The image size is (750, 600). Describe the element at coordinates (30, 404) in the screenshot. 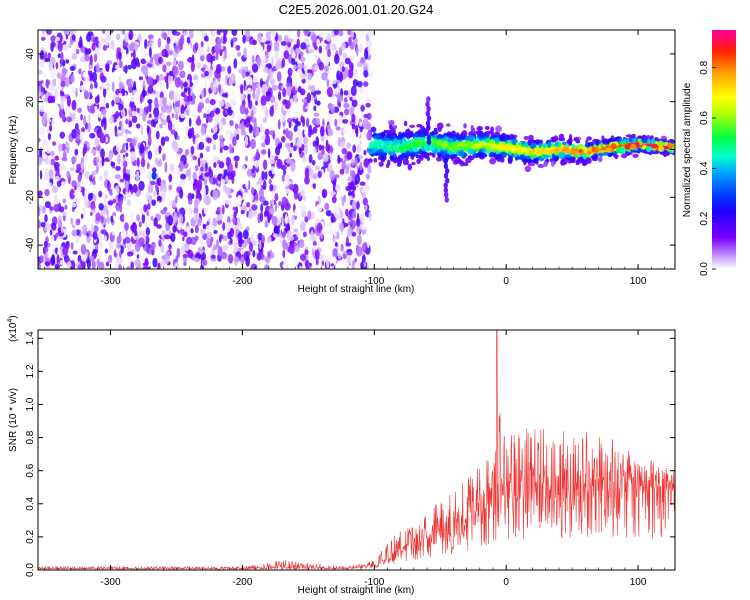

I see `y-tick-label: 1.0` at that location.